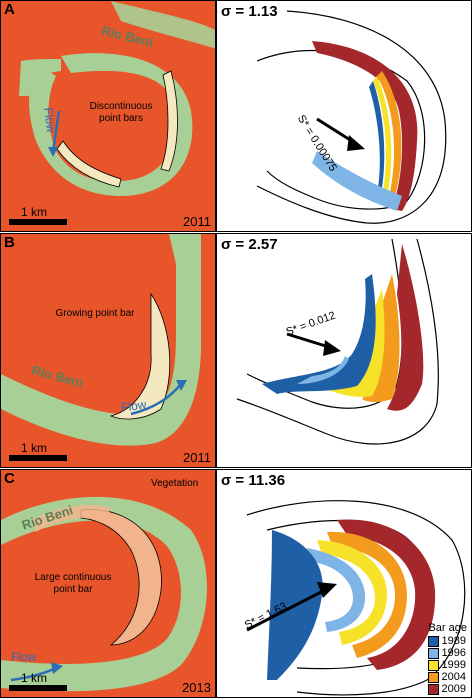  I want to click on scale-label-a: 1 km, so click(34, 212).